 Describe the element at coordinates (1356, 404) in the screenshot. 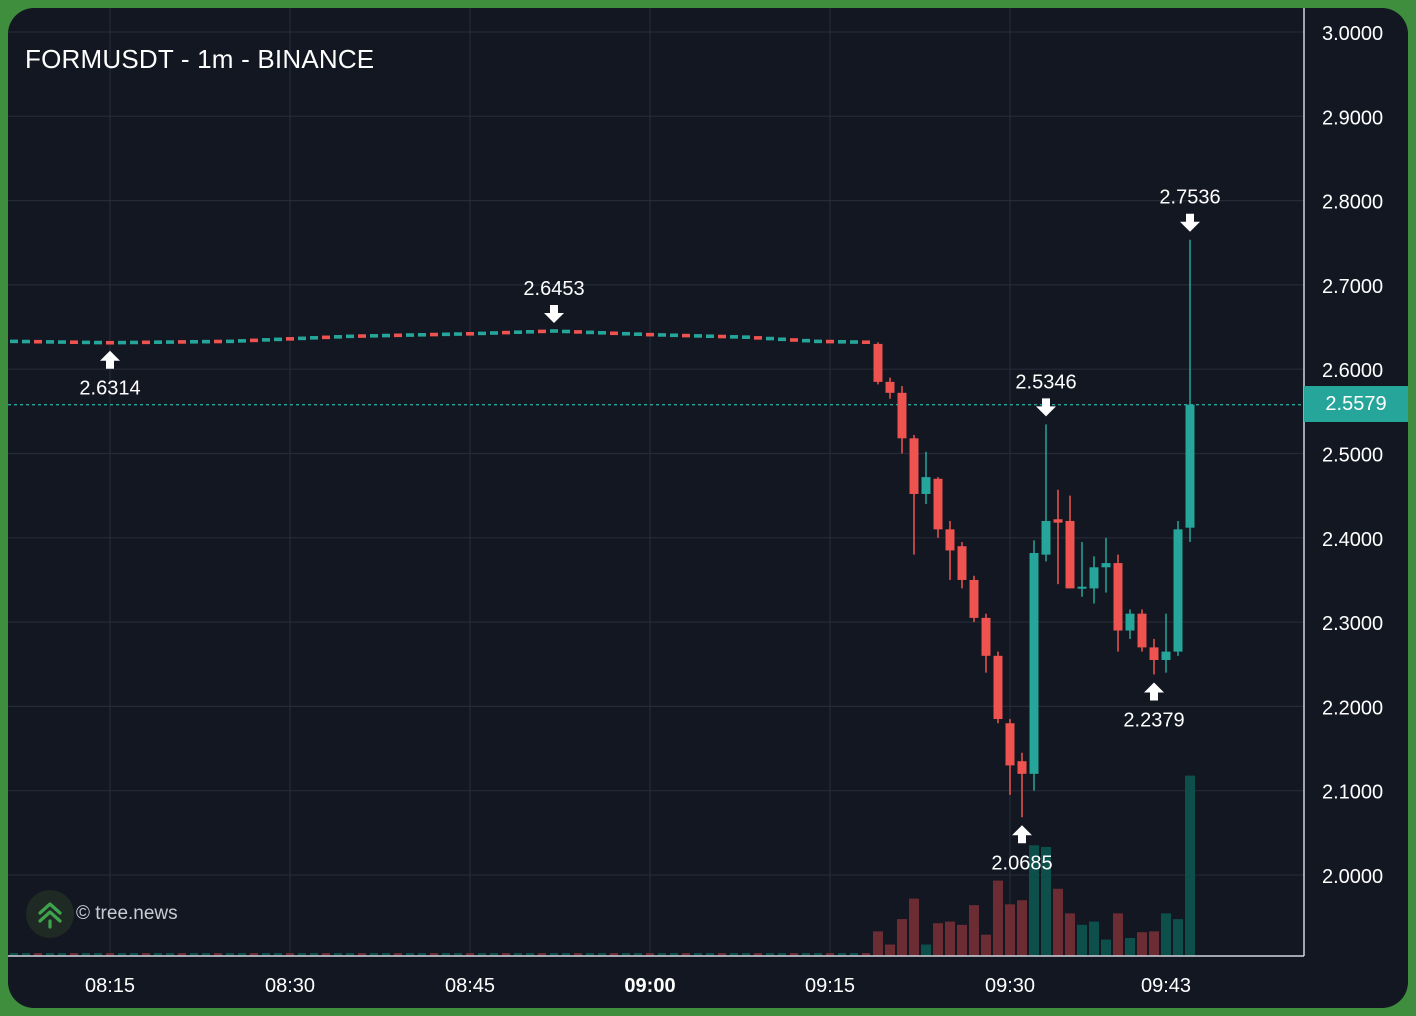

I see `current-price-tag: 2.5579` at that location.